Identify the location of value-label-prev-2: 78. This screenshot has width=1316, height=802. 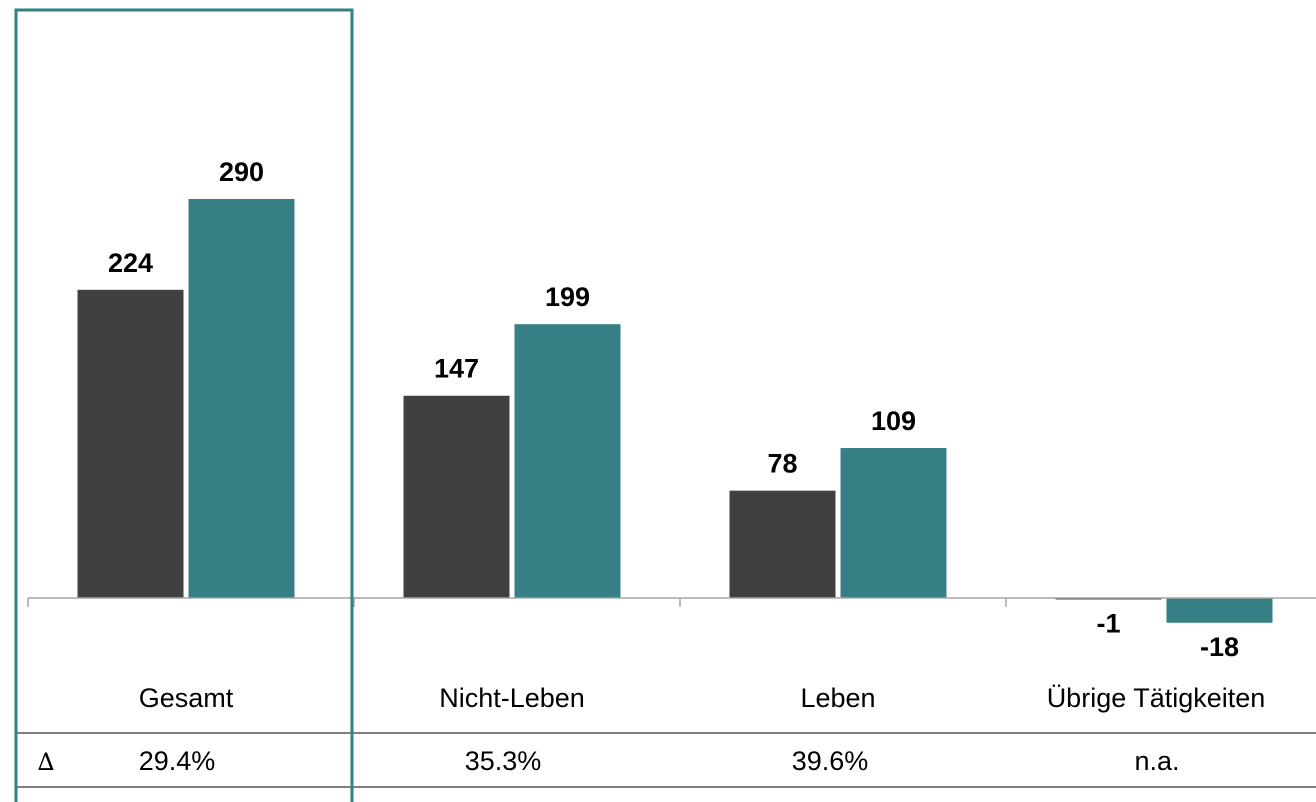
(782, 464).